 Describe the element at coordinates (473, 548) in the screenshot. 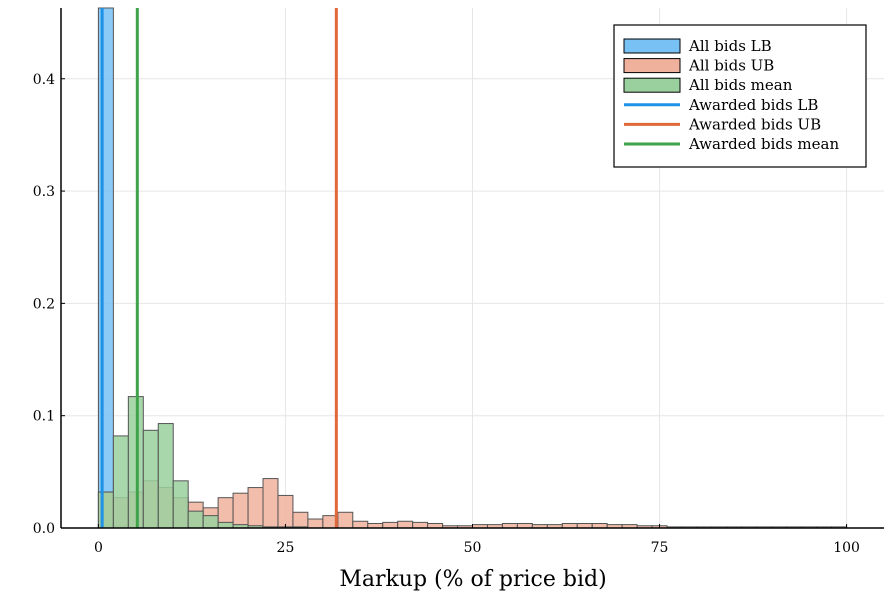

I see `x-tick-label-2: 50` at that location.